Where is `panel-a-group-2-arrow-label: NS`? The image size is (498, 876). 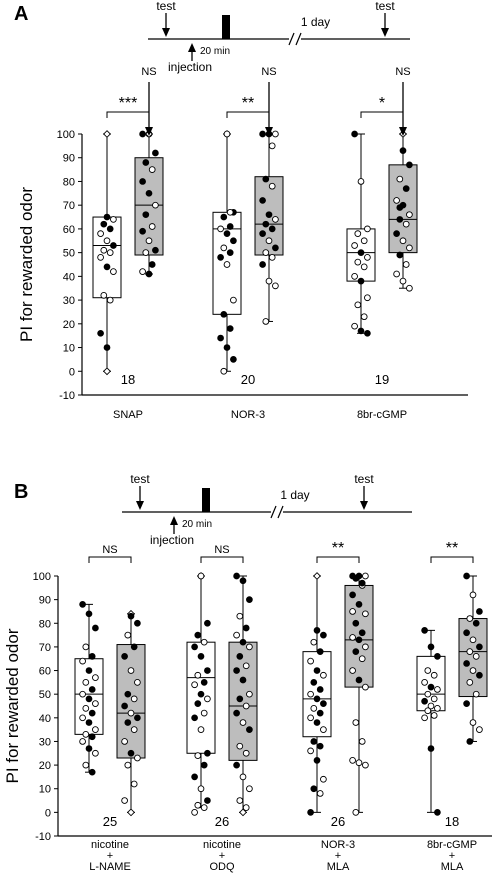
panel-a-group-2-arrow-label: NS is located at coordinates (268, 72).